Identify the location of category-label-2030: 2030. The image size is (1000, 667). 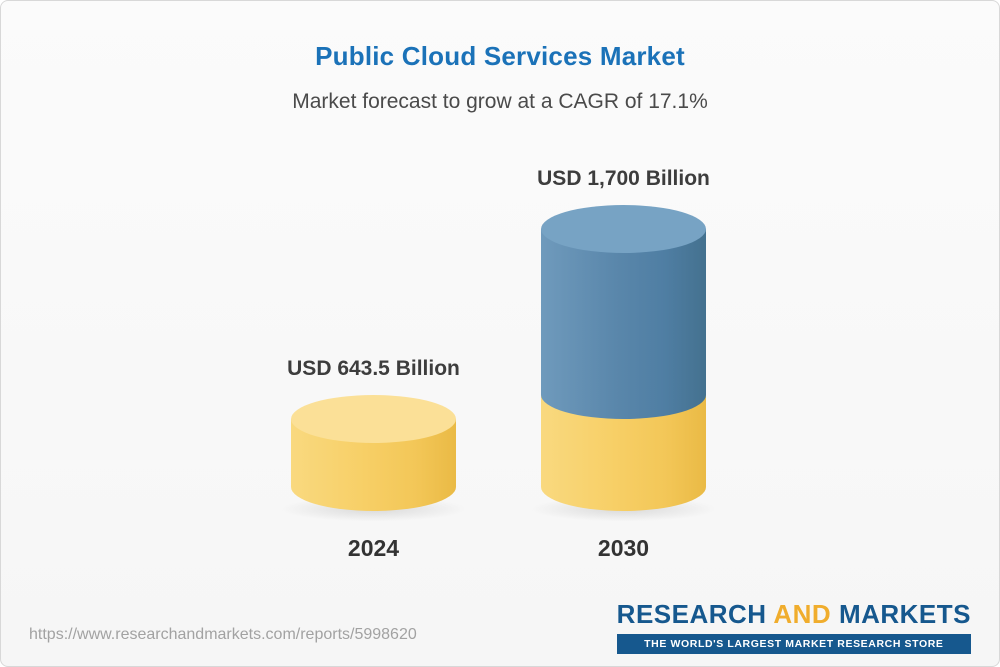
(623, 548).